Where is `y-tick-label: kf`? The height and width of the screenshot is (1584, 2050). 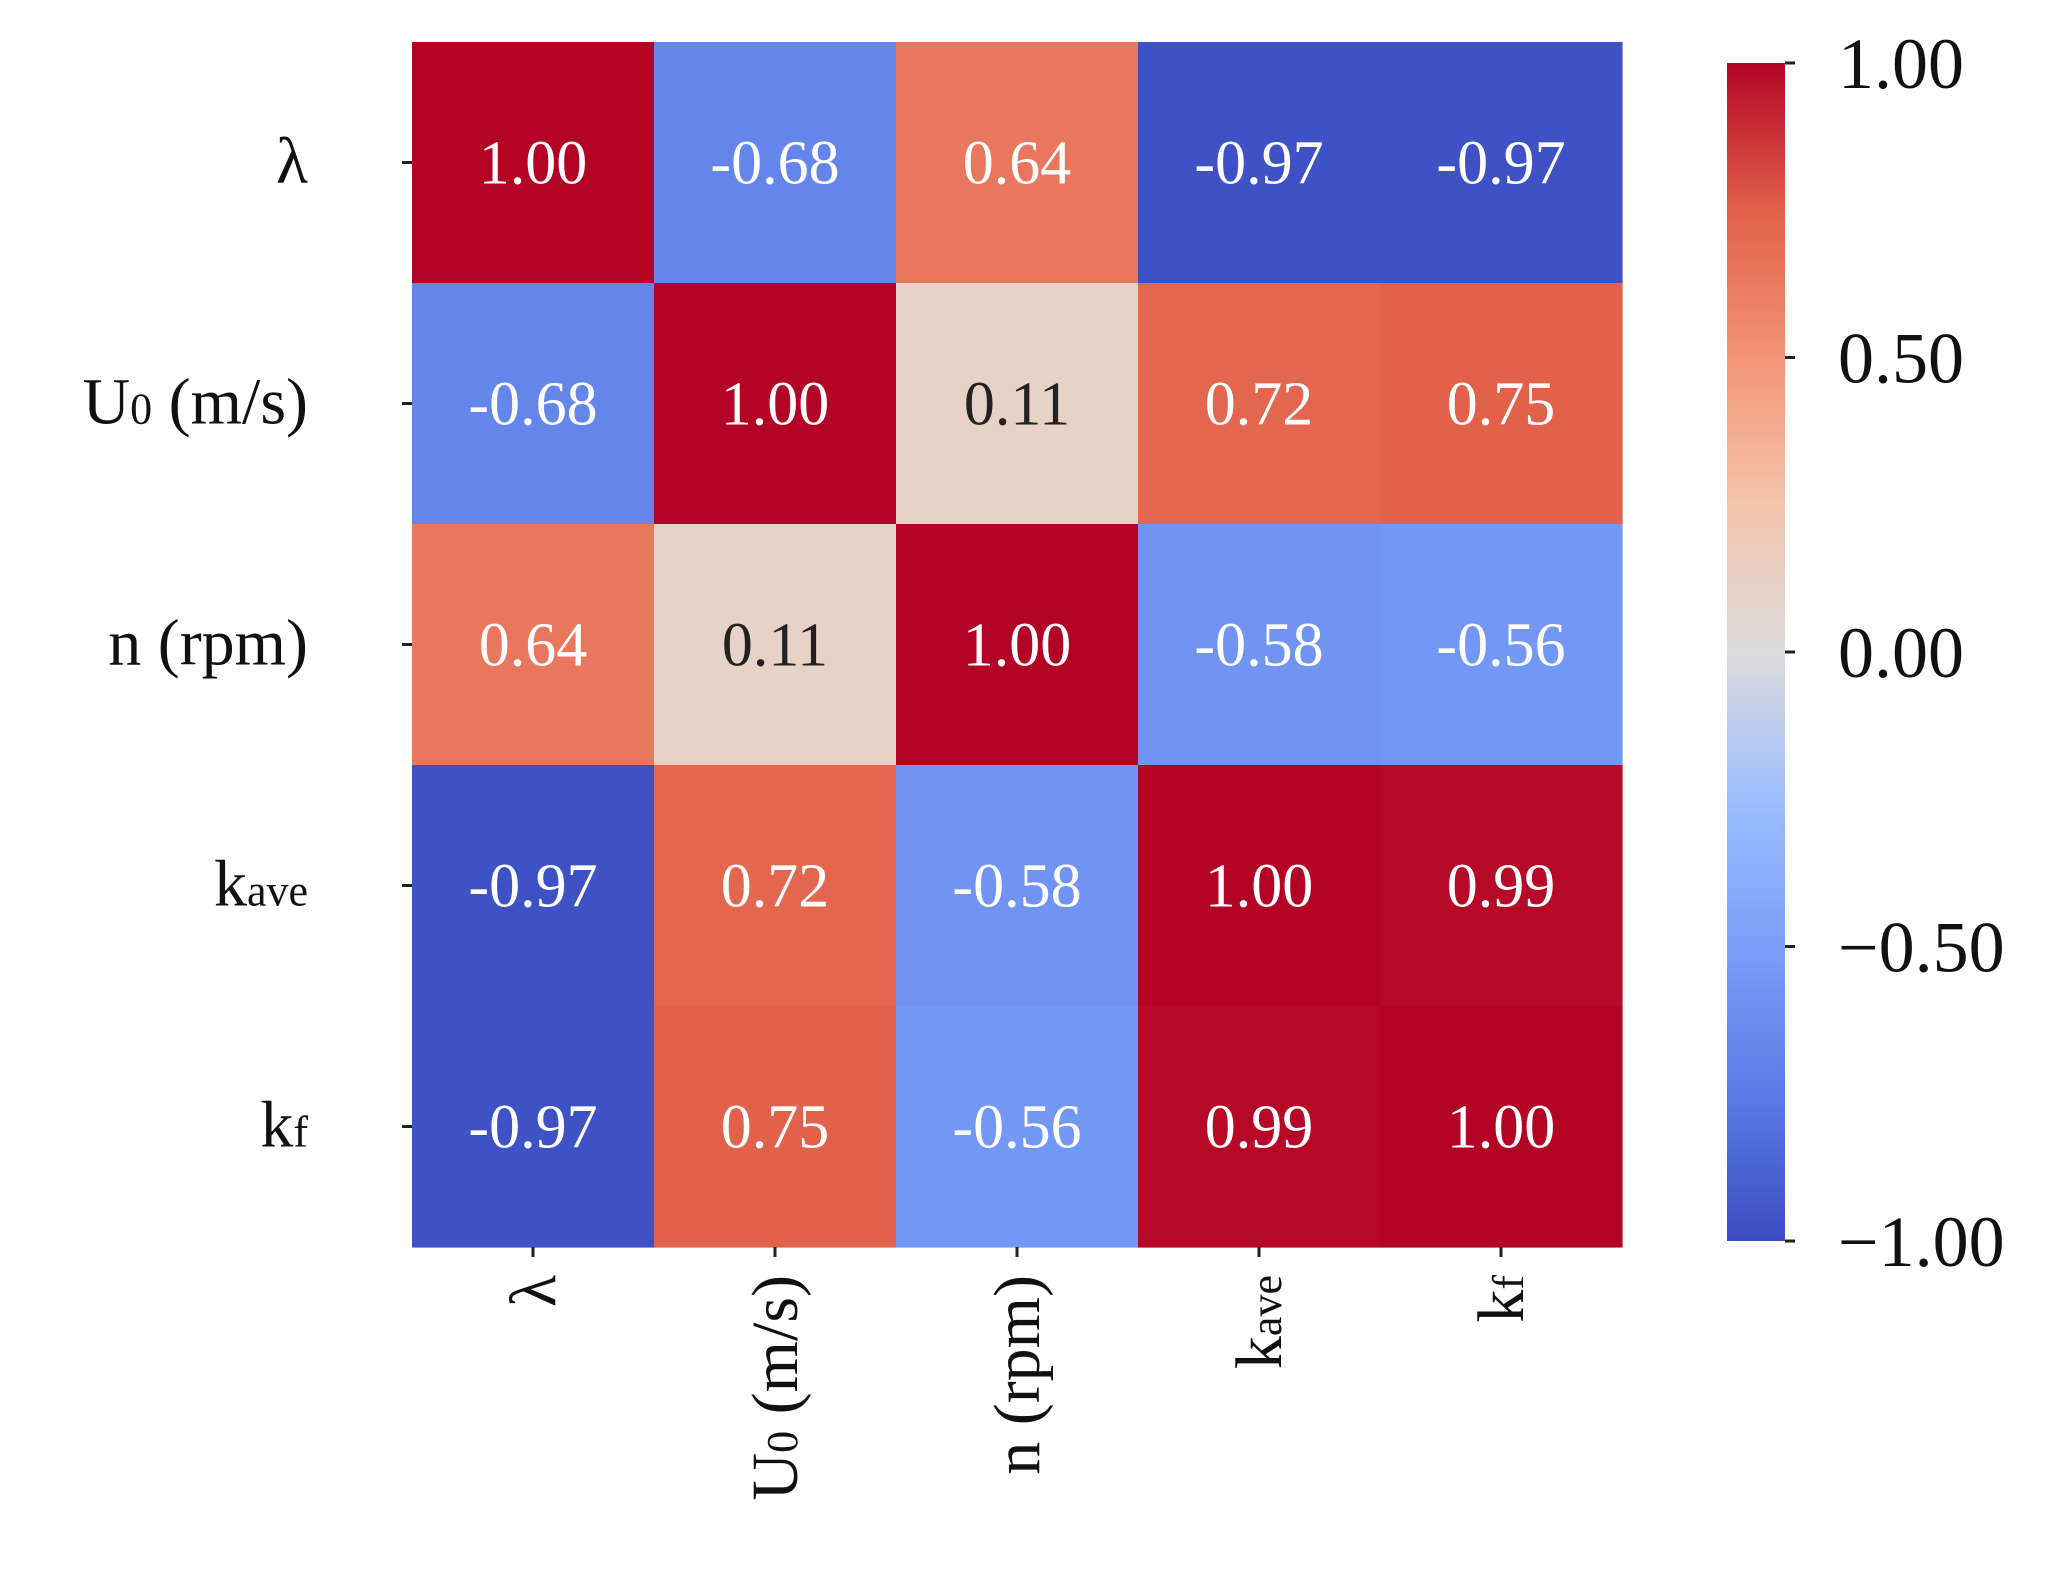
y-tick-label: kf is located at coordinates (284, 1125).